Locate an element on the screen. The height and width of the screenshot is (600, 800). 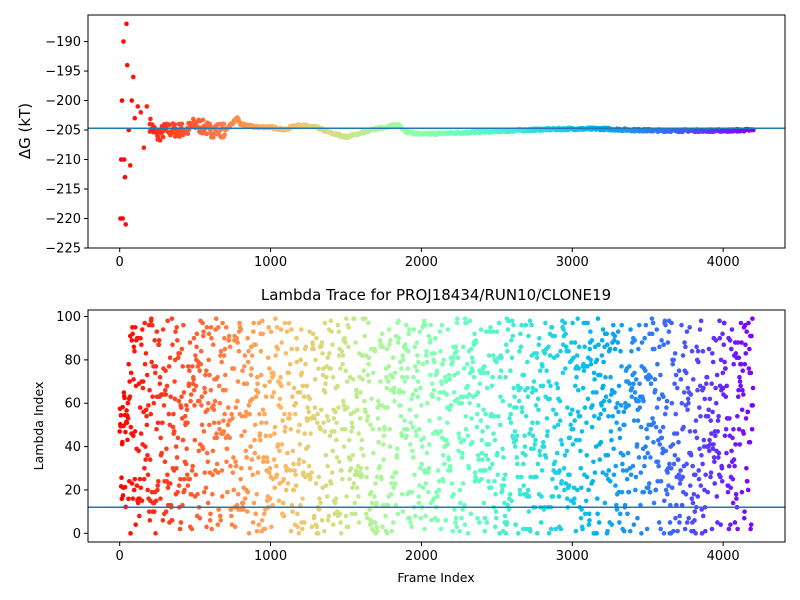
delta-g-point is located at coordinates (210, 126).